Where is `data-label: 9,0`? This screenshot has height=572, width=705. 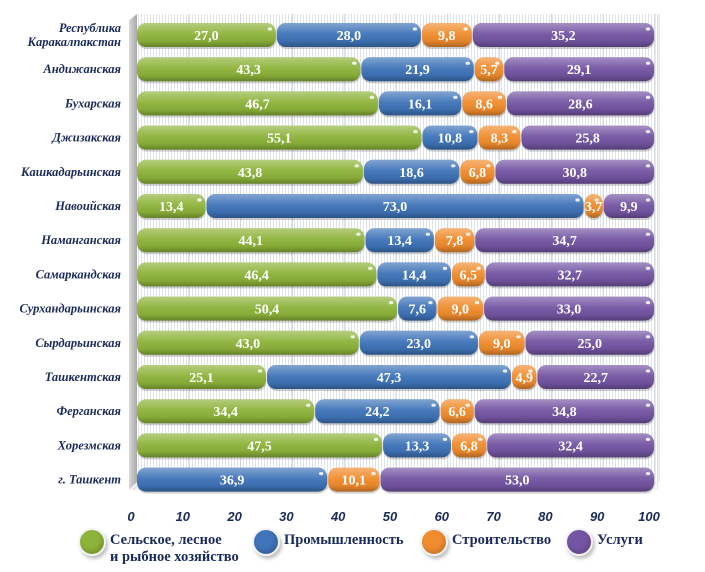 data-label: 9,0 is located at coordinates (461, 310).